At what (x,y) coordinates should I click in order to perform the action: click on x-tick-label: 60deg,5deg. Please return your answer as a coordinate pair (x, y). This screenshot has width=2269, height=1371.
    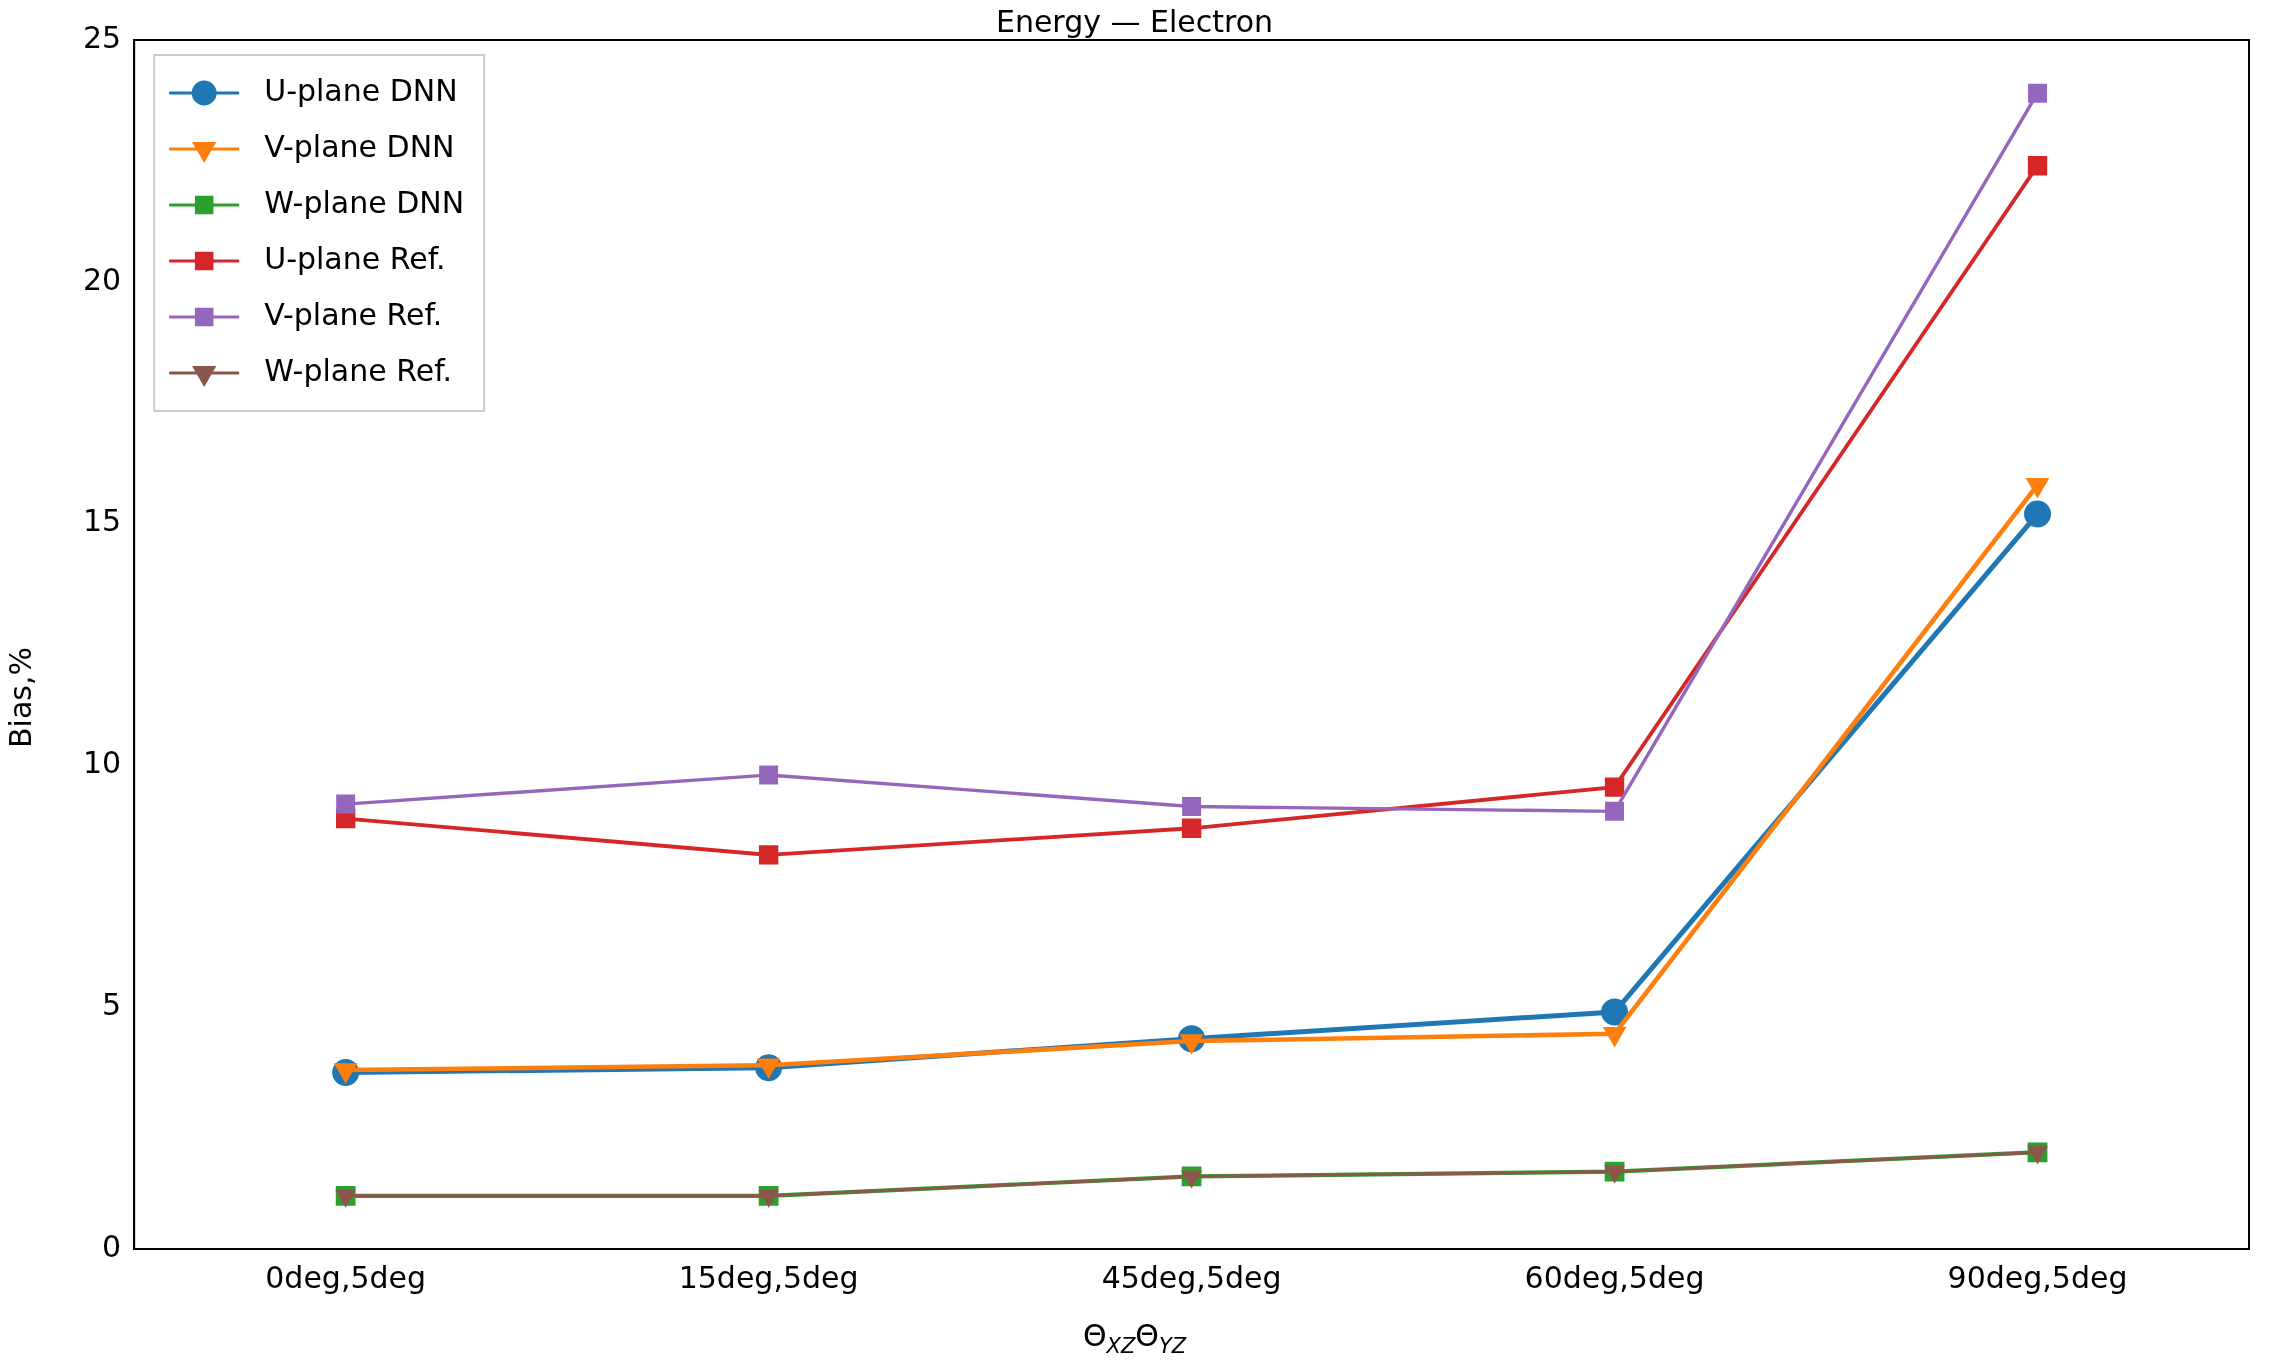
    Looking at the image, I should click on (1614, 1277).